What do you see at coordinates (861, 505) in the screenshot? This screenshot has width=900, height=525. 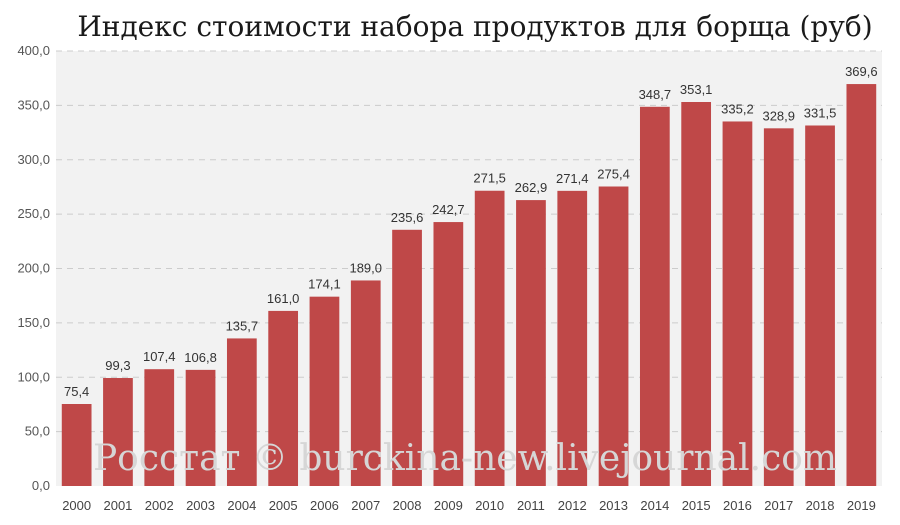 I see `x-tick-label: 2019` at bounding box center [861, 505].